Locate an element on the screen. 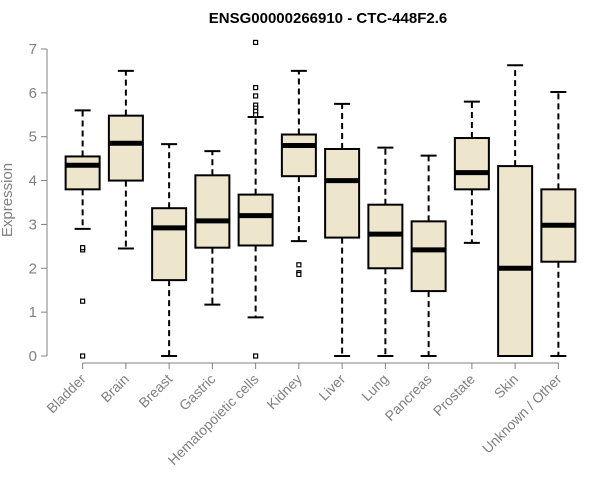 This screenshot has height=500, width=600. box-bladder is located at coordinates (82, 234).